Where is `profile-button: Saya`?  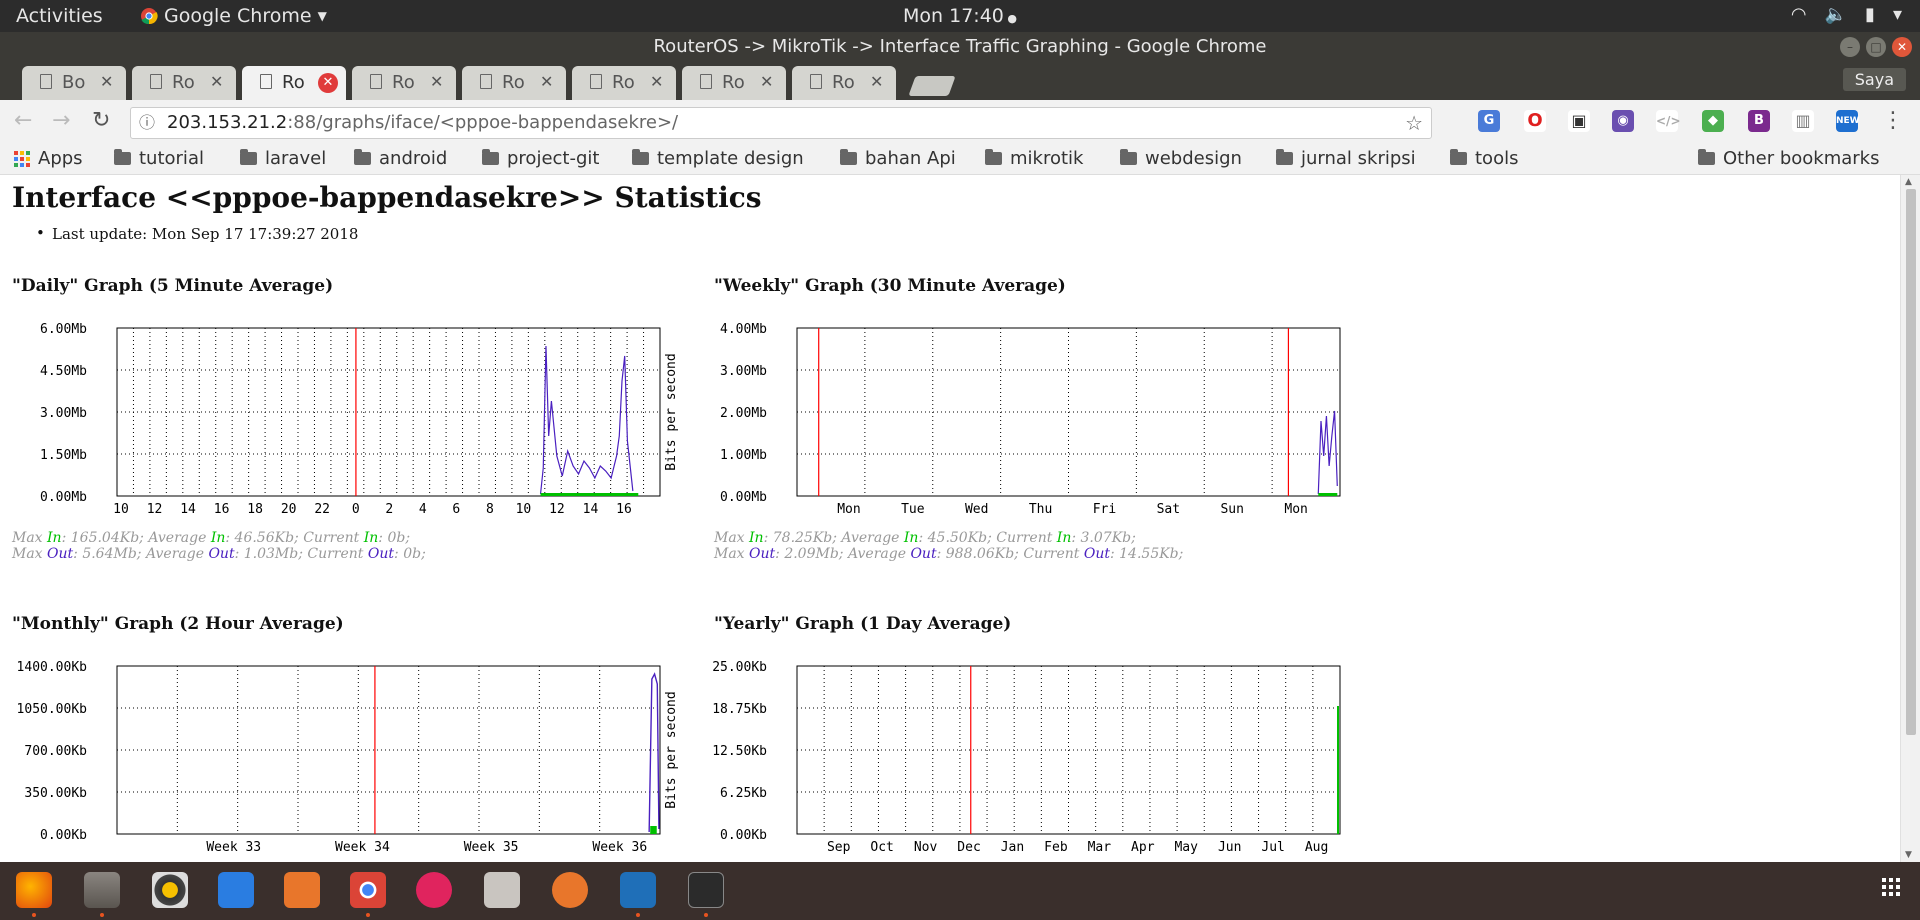
profile-button: Saya is located at coordinates (1874, 79).